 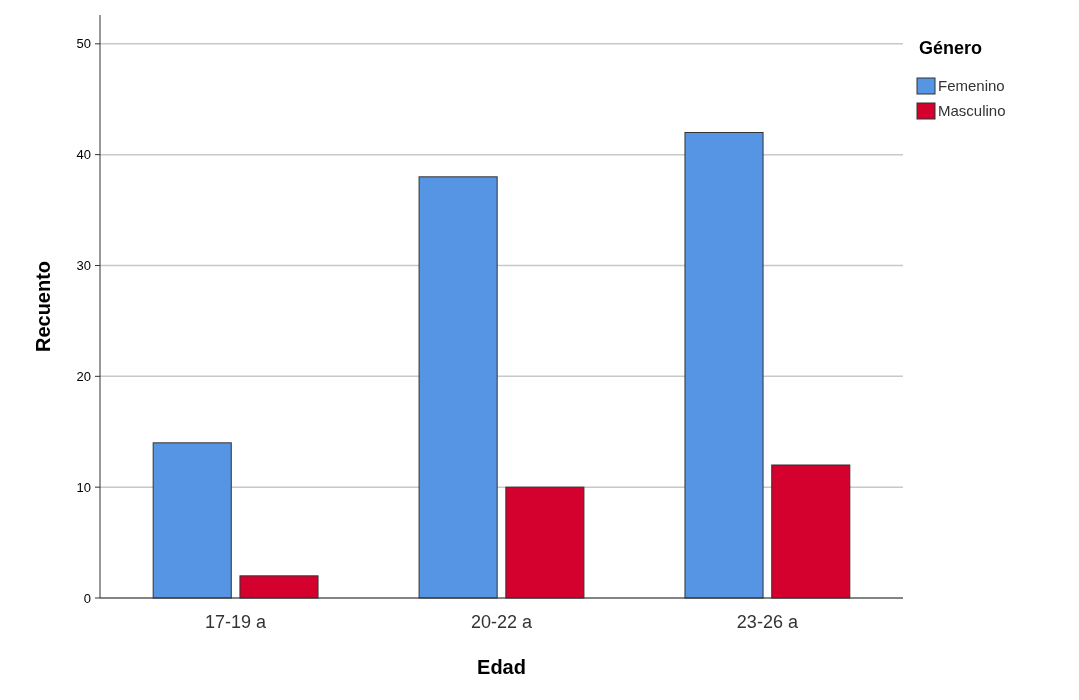 What do you see at coordinates (83, 487) in the screenshot?
I see `y-tick-label: 10` at bounding box center [83, 487].